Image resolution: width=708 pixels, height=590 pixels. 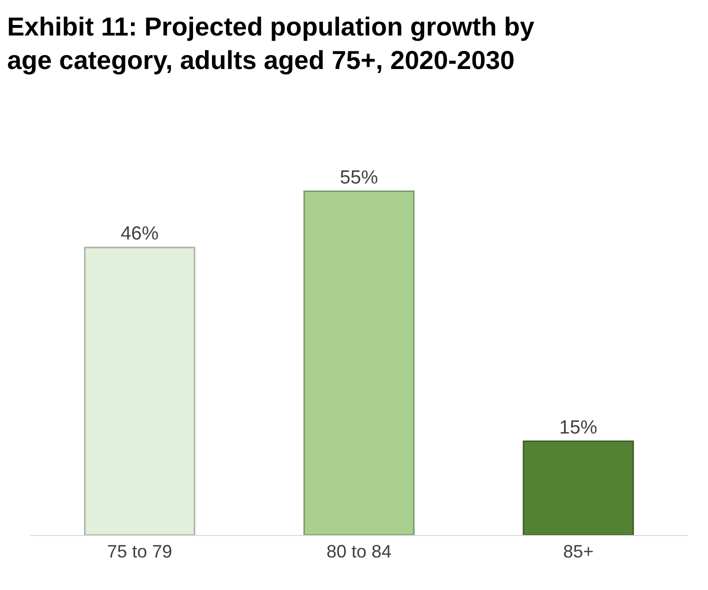 What do you see at coordinates (271, 43) in the screenshot?
I see `chart-title: Exhibit 11: Projected population growth by age category, adults aged 75+, 2020-2030` at bounding box center [271, 43].